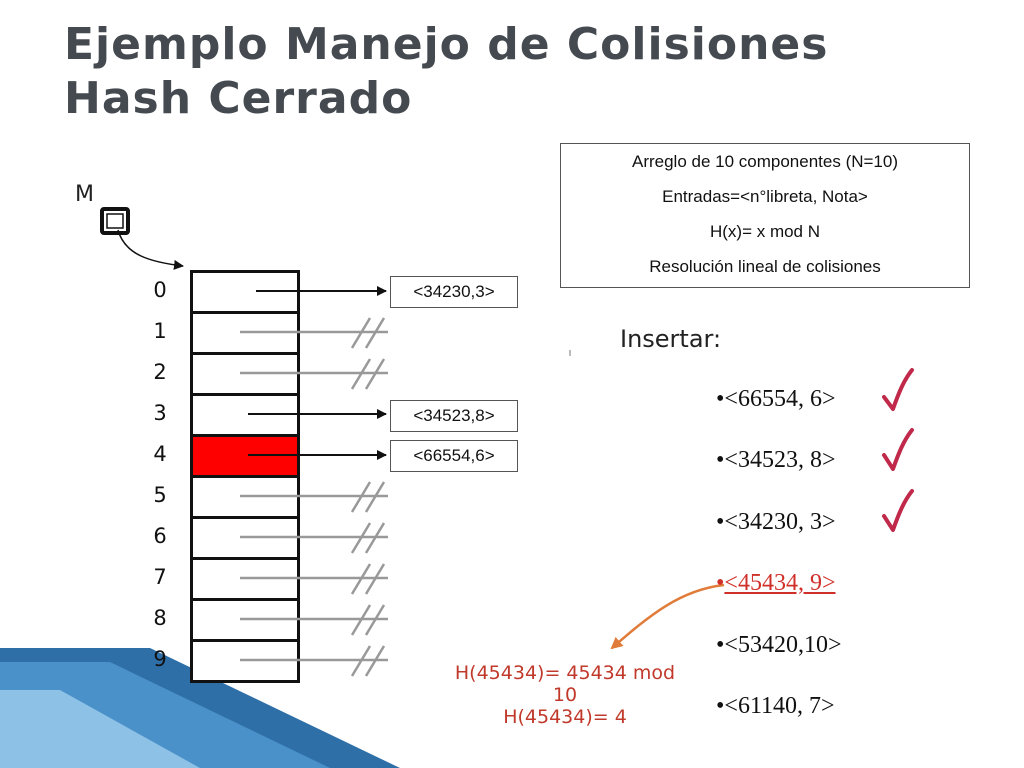 This screenshot has width=1024, height=768. What do you see at coordinates (454, 416) in the screenshot?
I see `entry-box-3: <34523,8>` at bounding box center [454, 416].